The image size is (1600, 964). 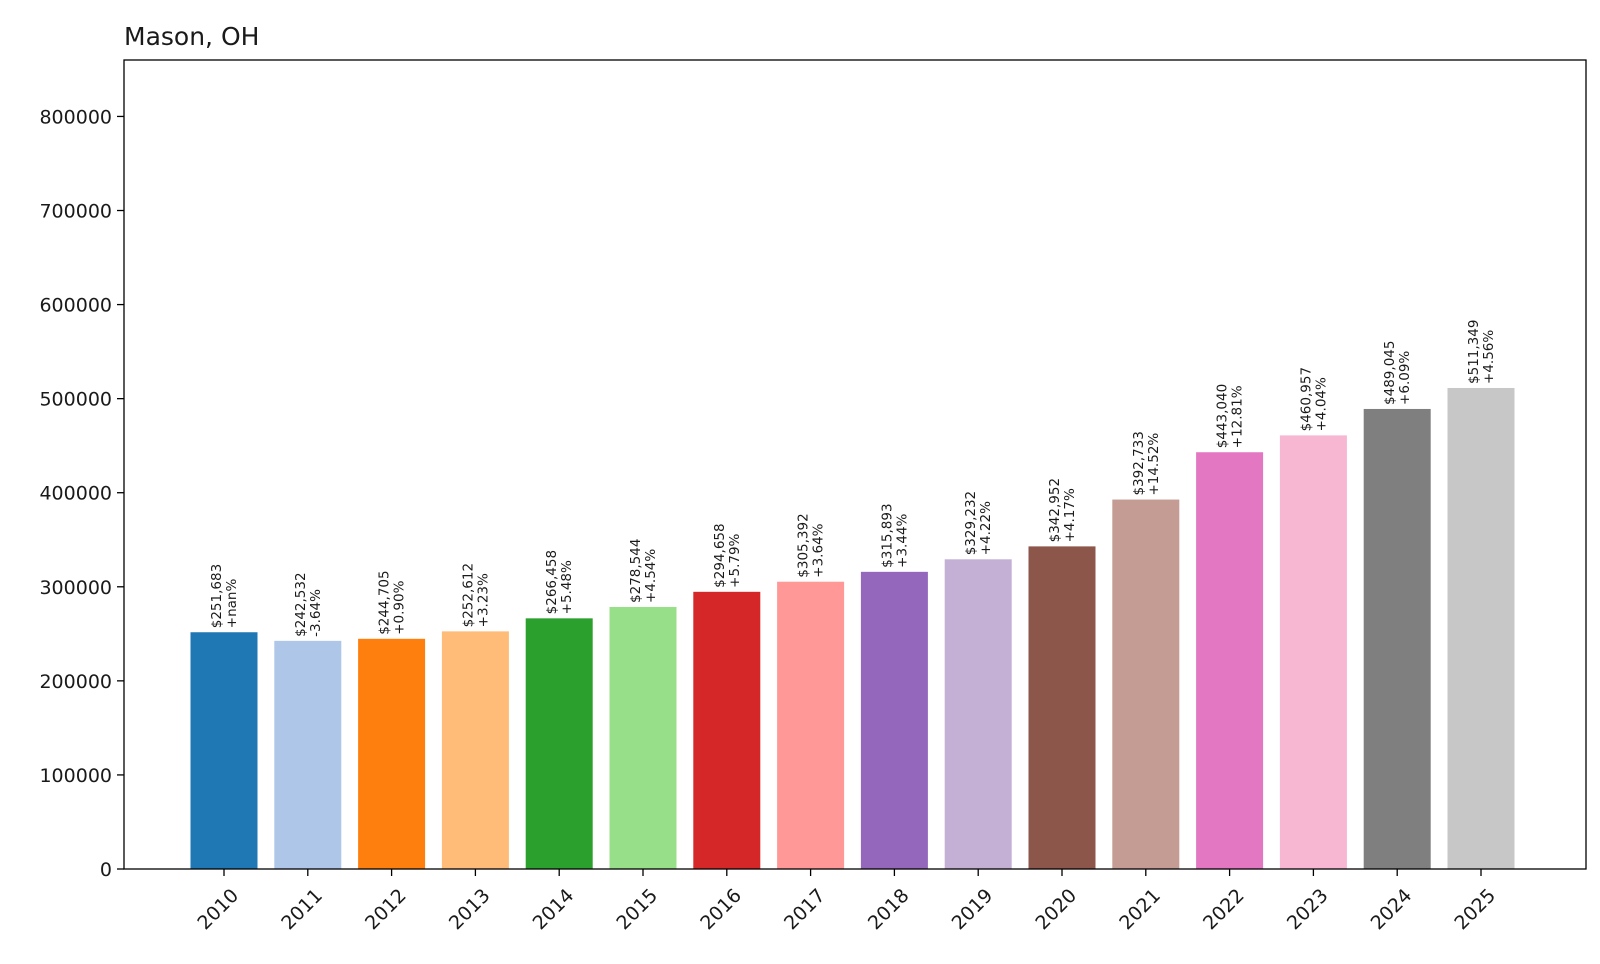 What do you see at coordinates (973, 910) in the screenshot?
I see `x-tick-label-2019: 2019` at bounding box center [973, 910].